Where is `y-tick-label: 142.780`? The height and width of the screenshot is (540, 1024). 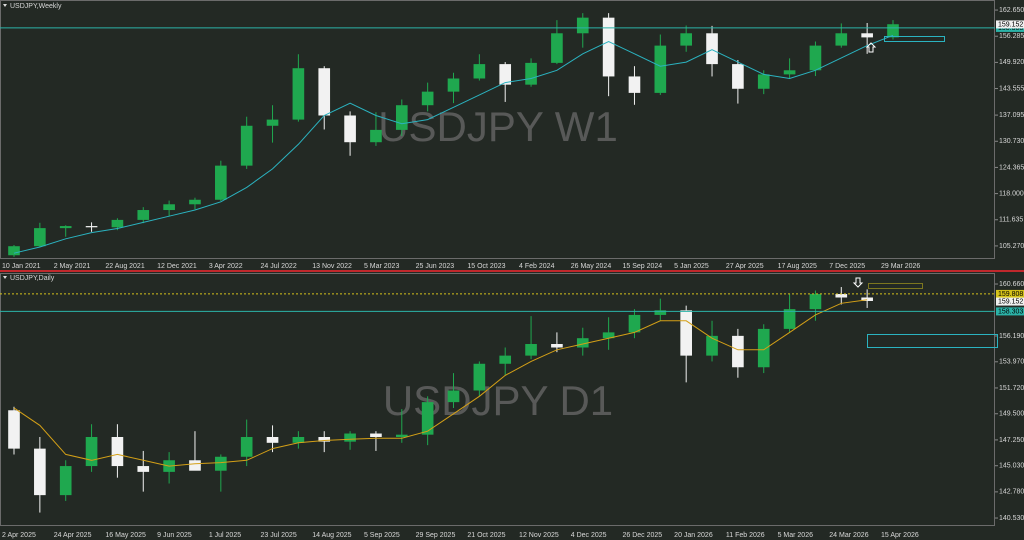
y-tick-label: 142.780 is located at coordinates (1011, 492).